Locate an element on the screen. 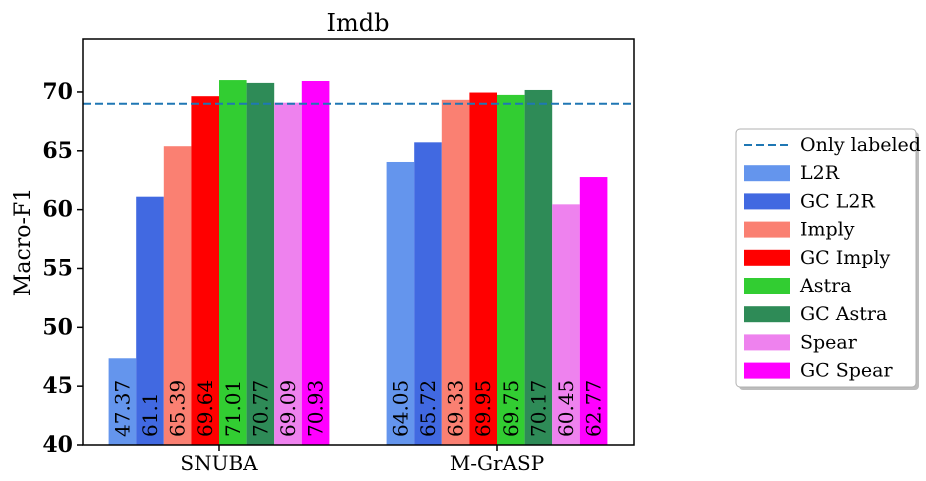 The image size is (926, 481). bar-value-label: 70.93 is located at coordinates (316, 408).